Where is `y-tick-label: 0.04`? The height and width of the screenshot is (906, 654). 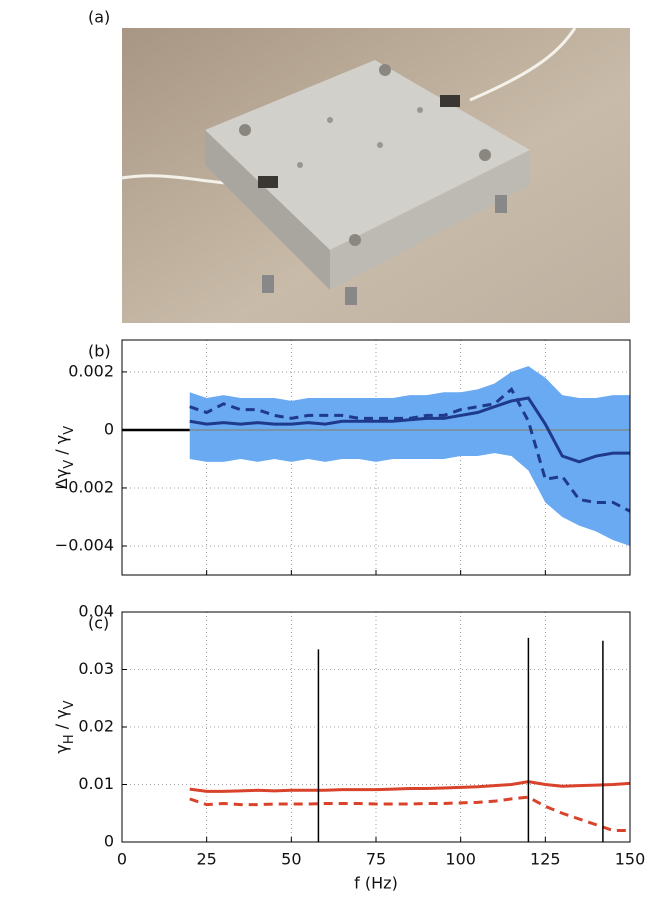
y-tick-label: 0.04 is located at coordinates (96, 611).